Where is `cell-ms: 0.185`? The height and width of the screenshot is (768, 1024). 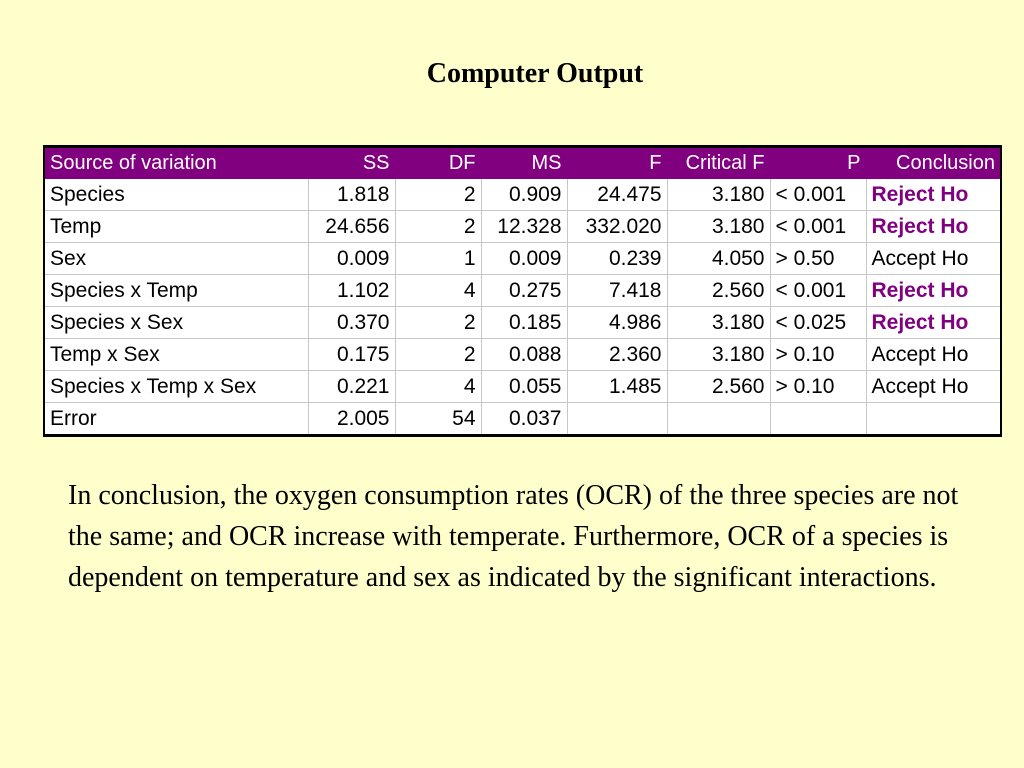
cell-ms: 0.185 is located at coordinates (524, 322).